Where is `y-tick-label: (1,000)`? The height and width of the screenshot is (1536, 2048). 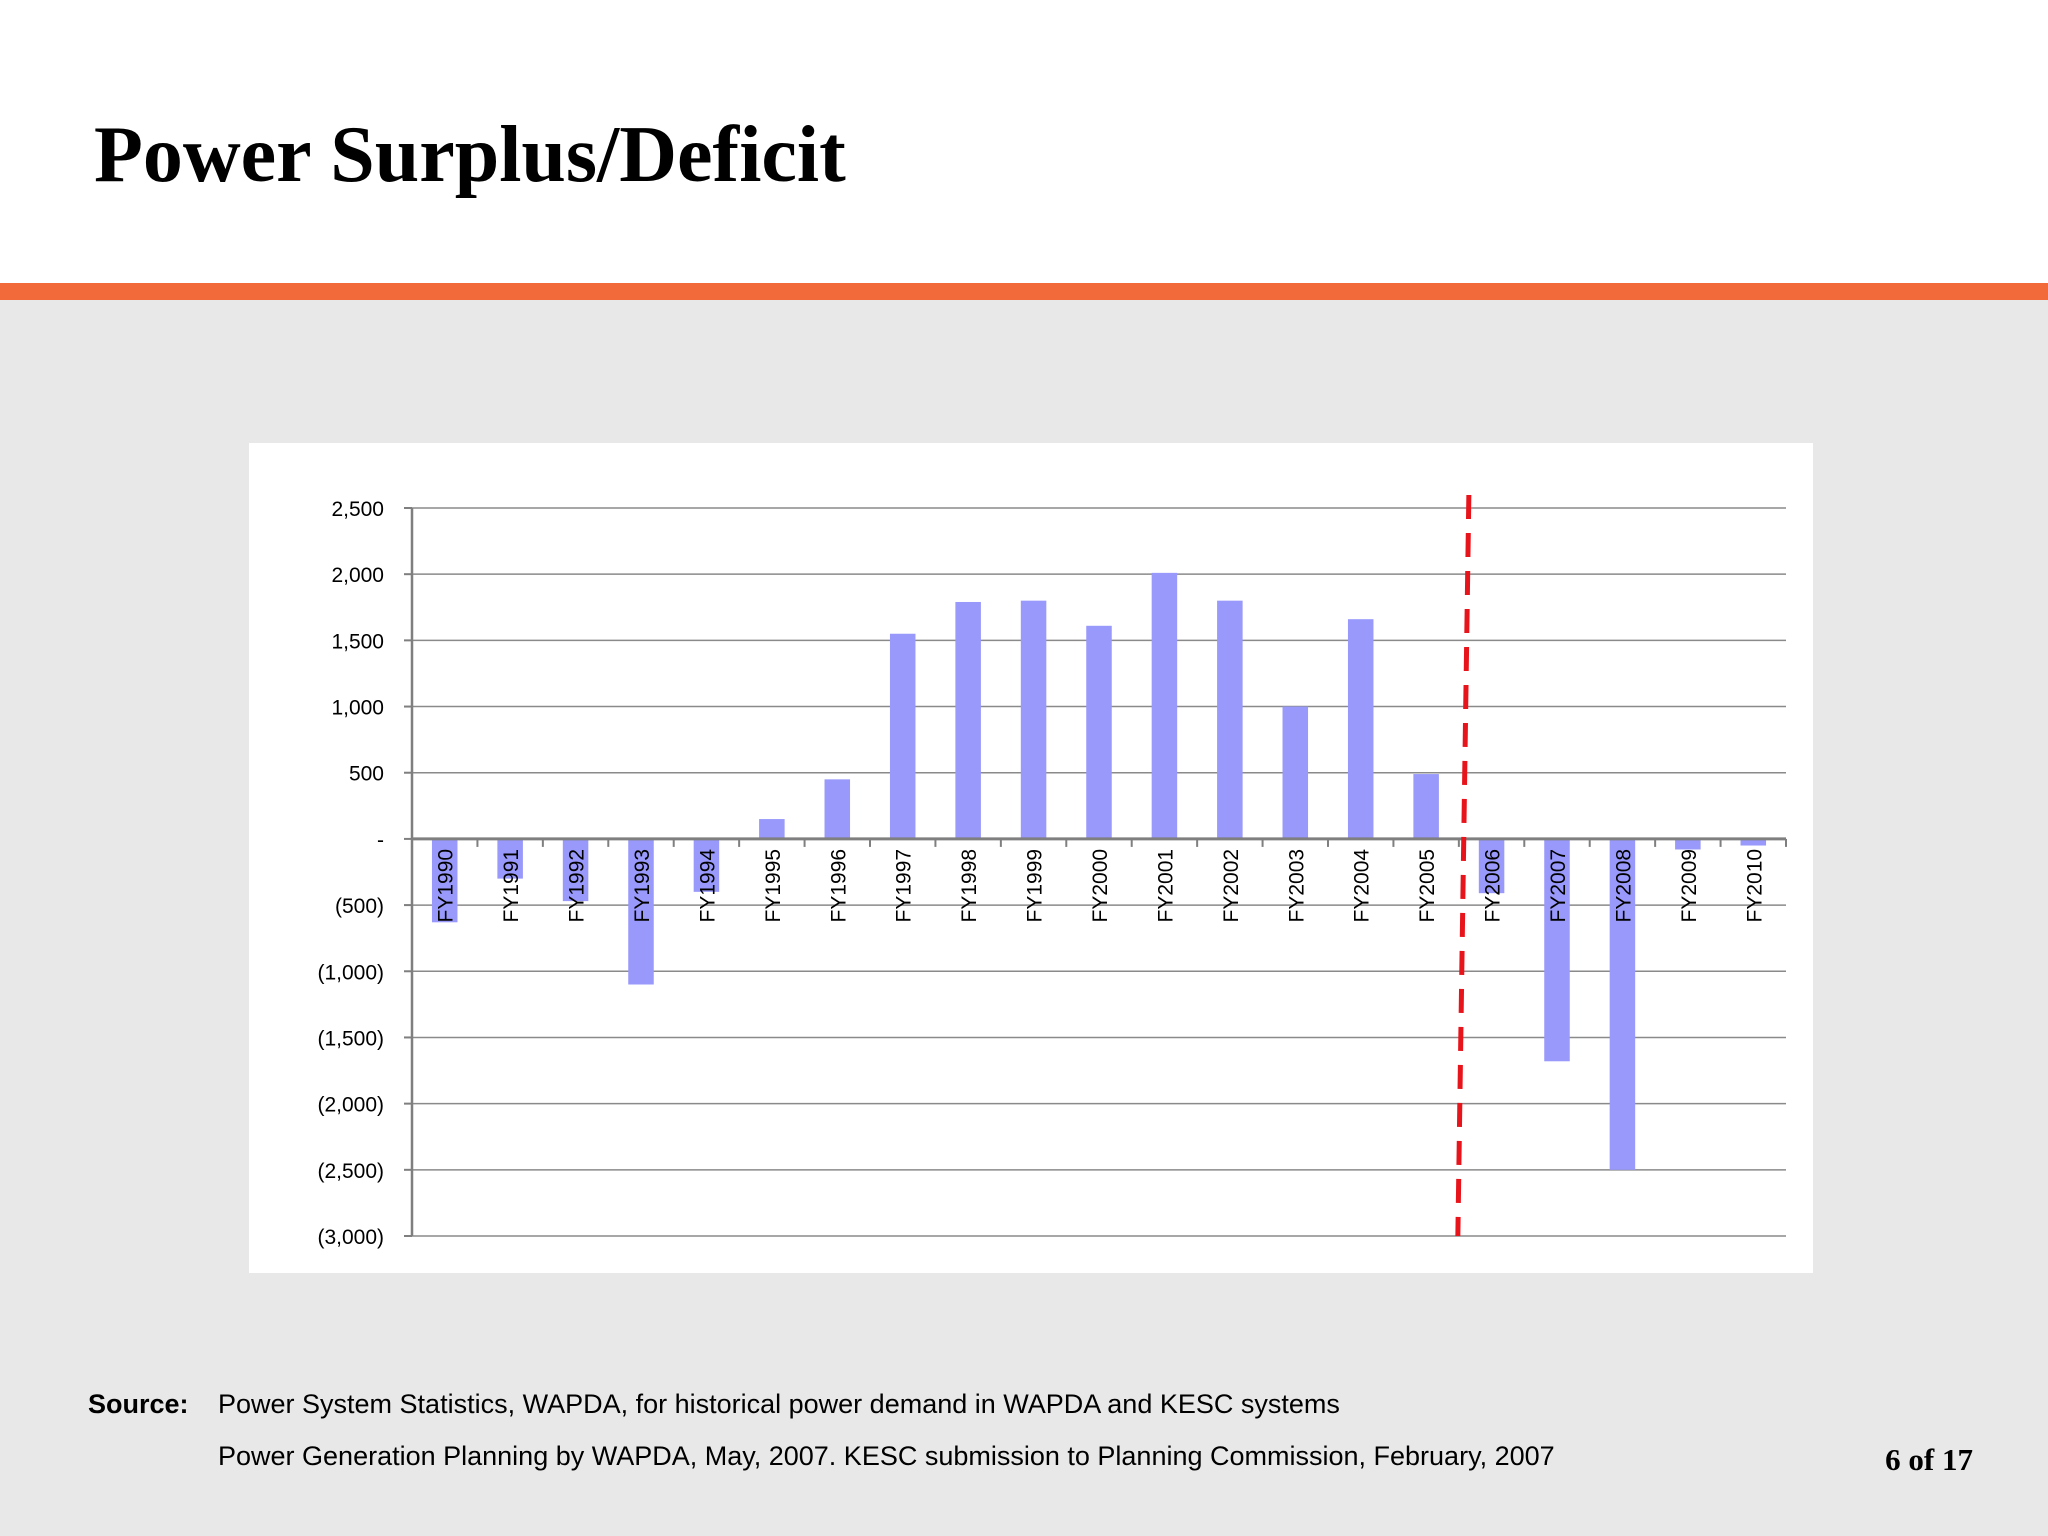 y-tick-label: (1,000) is located at coordinates (350, 972).